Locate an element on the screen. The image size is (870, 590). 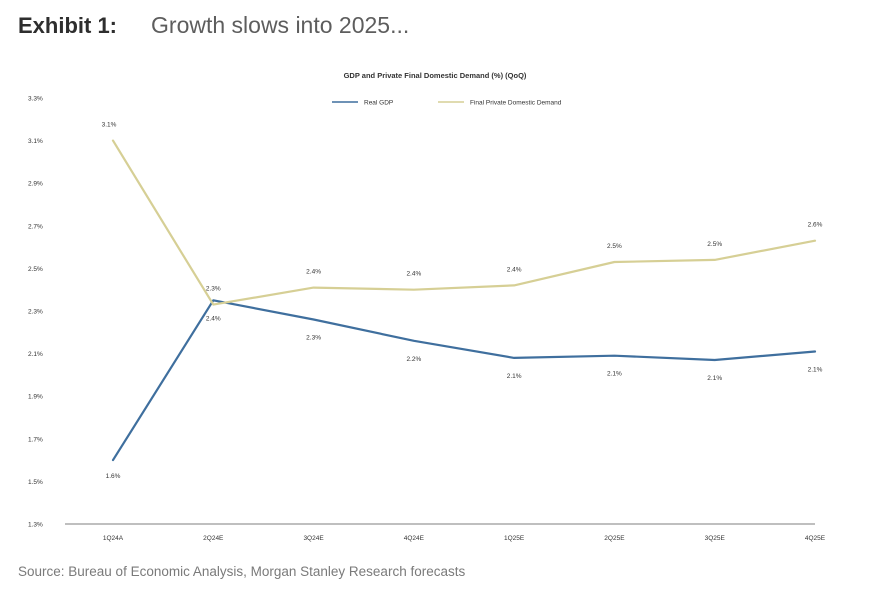
y-tick-label: 1.5% is located at coordinates (35, 482).